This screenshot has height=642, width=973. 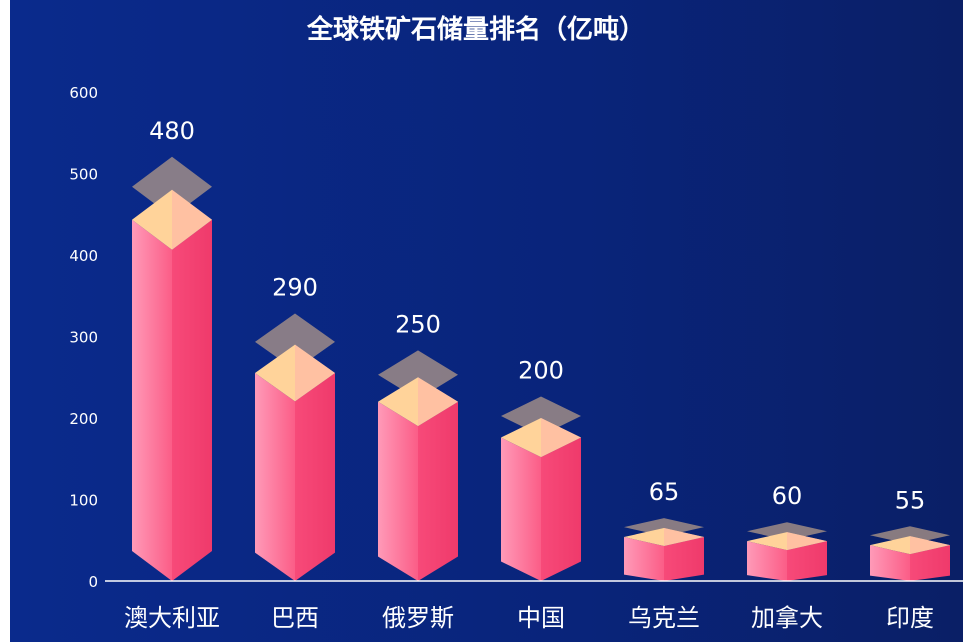 I want to click on x-tick-label: 印度, so click(x=910, y=618).